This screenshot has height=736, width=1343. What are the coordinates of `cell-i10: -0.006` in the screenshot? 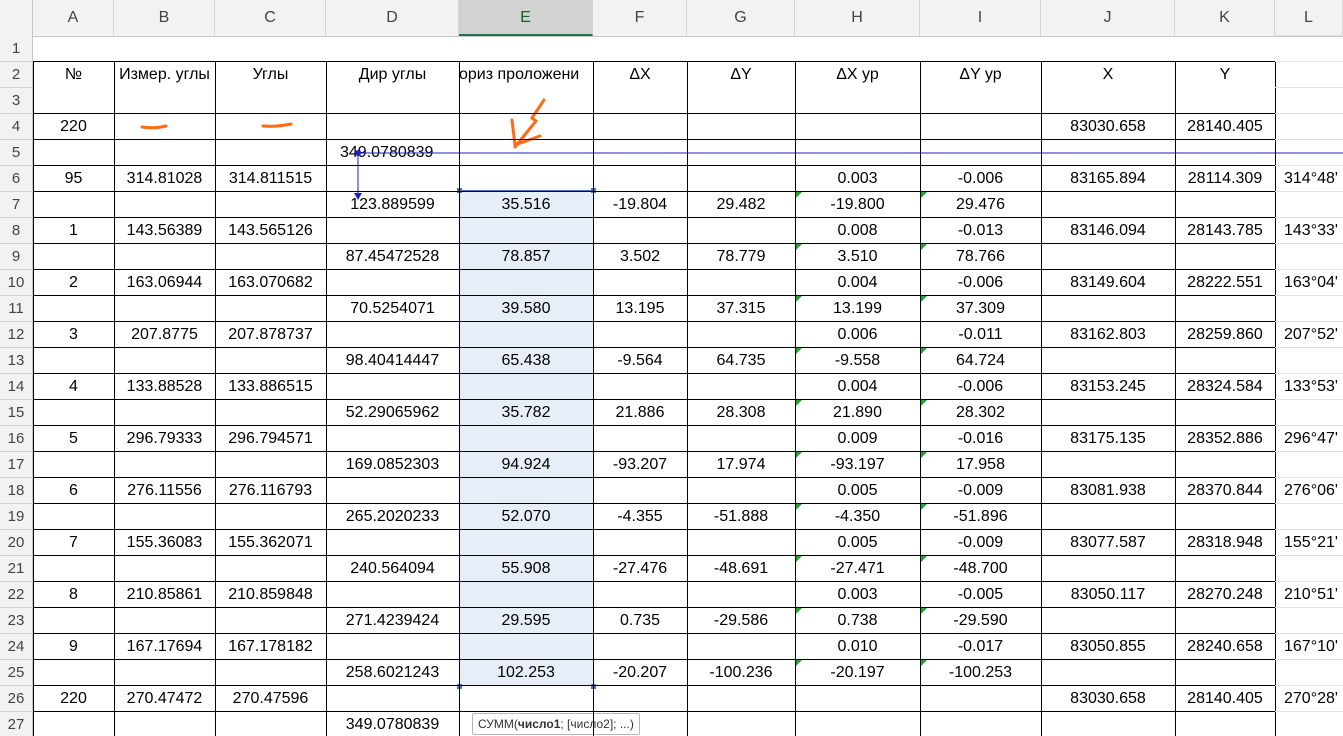 It's located at (980, 282).